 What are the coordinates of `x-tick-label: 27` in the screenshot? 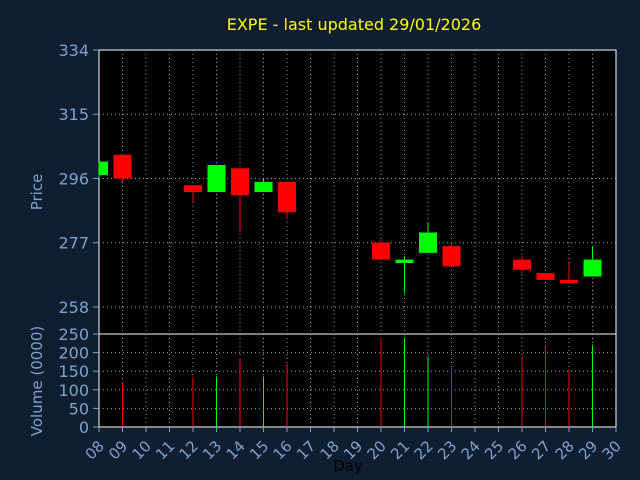 It's located at (541, 450).